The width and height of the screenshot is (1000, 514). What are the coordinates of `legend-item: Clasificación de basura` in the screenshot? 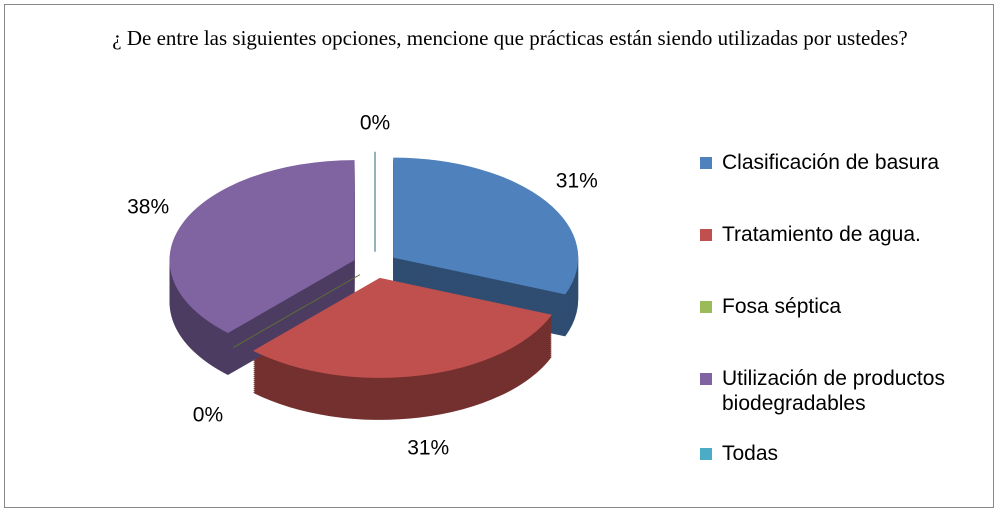 It's located at (850, 162).